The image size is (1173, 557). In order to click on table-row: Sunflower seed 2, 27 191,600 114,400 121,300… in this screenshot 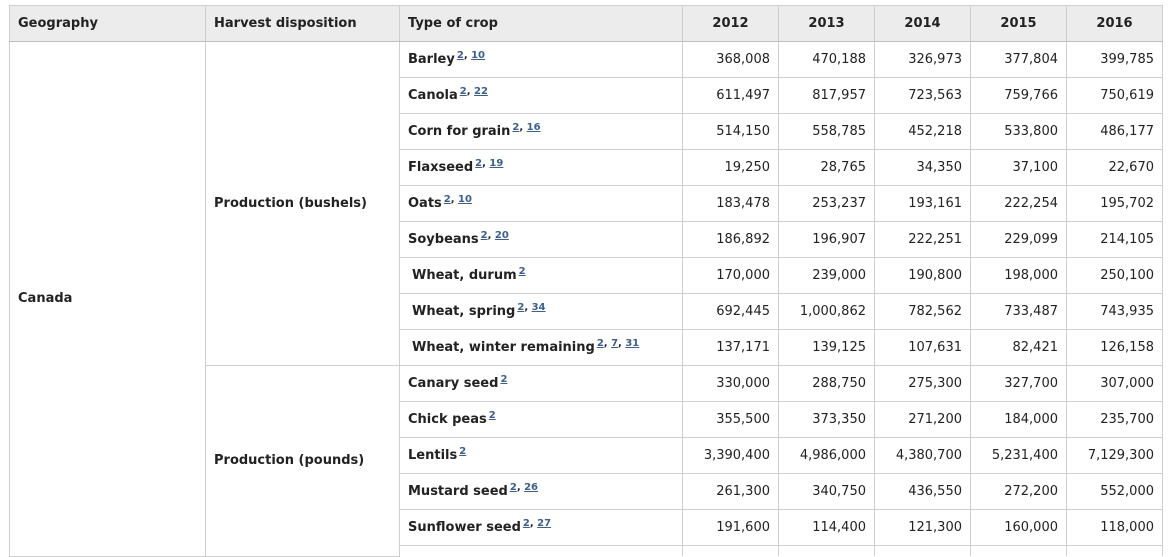, I will do `click(586, 527)`.